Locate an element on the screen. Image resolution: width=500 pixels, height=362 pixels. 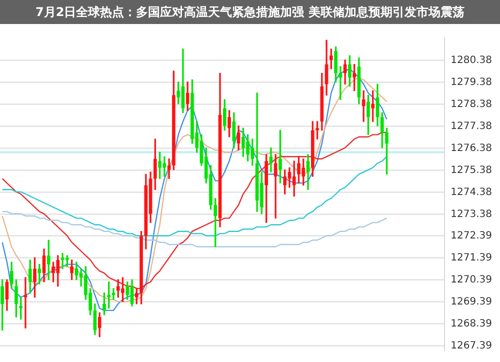
y-tick-label: 1269.39 is located at coordinates (471, 302).